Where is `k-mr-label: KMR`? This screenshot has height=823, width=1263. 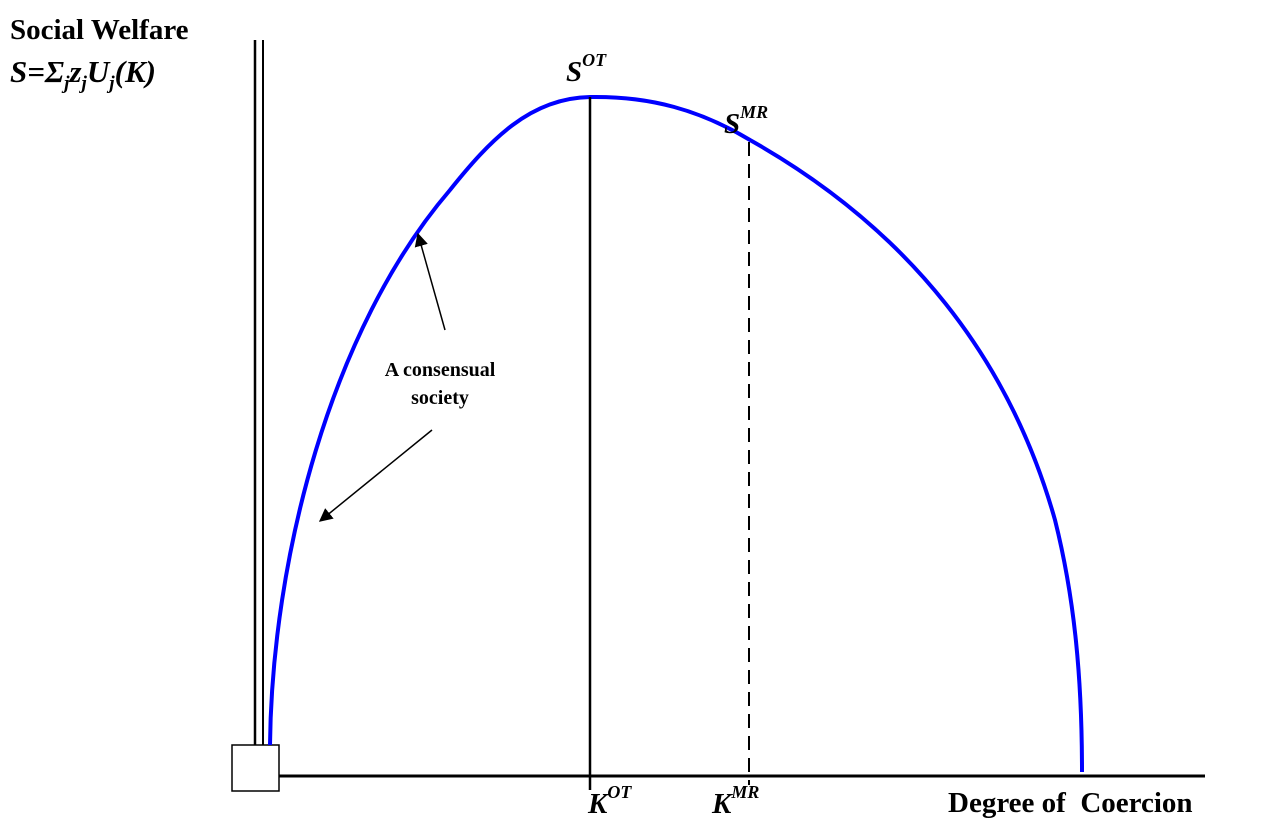
k-mr-label: KMR is located at coordinates (735, 801).